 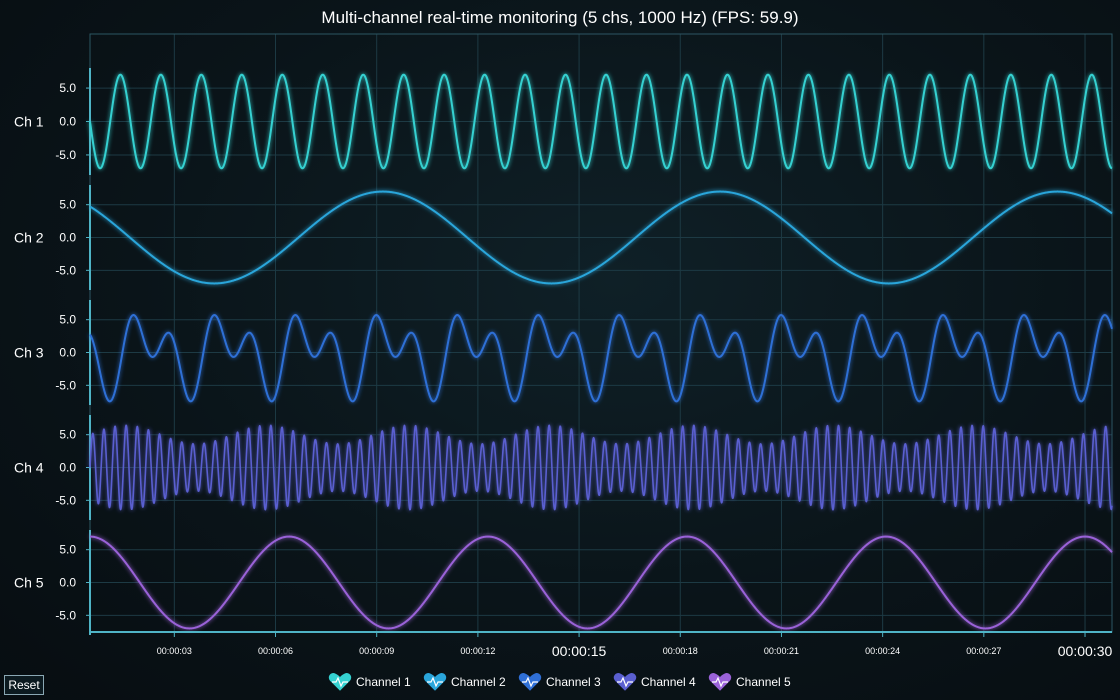 I want to click on x-tick-label: 00:00:06, so click(x=275, y=651).